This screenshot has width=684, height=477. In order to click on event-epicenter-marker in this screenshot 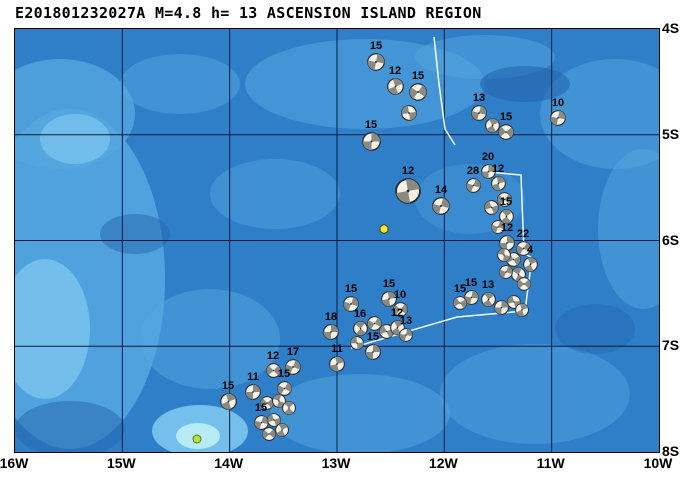, I will do `click(384, 229)`.